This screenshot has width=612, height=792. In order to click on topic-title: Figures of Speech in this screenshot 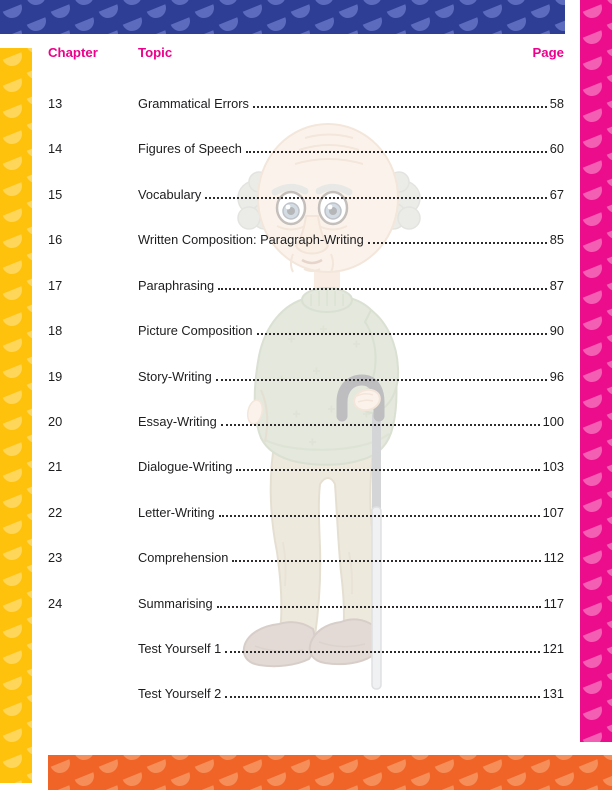, I will do `click(190, 149)`.